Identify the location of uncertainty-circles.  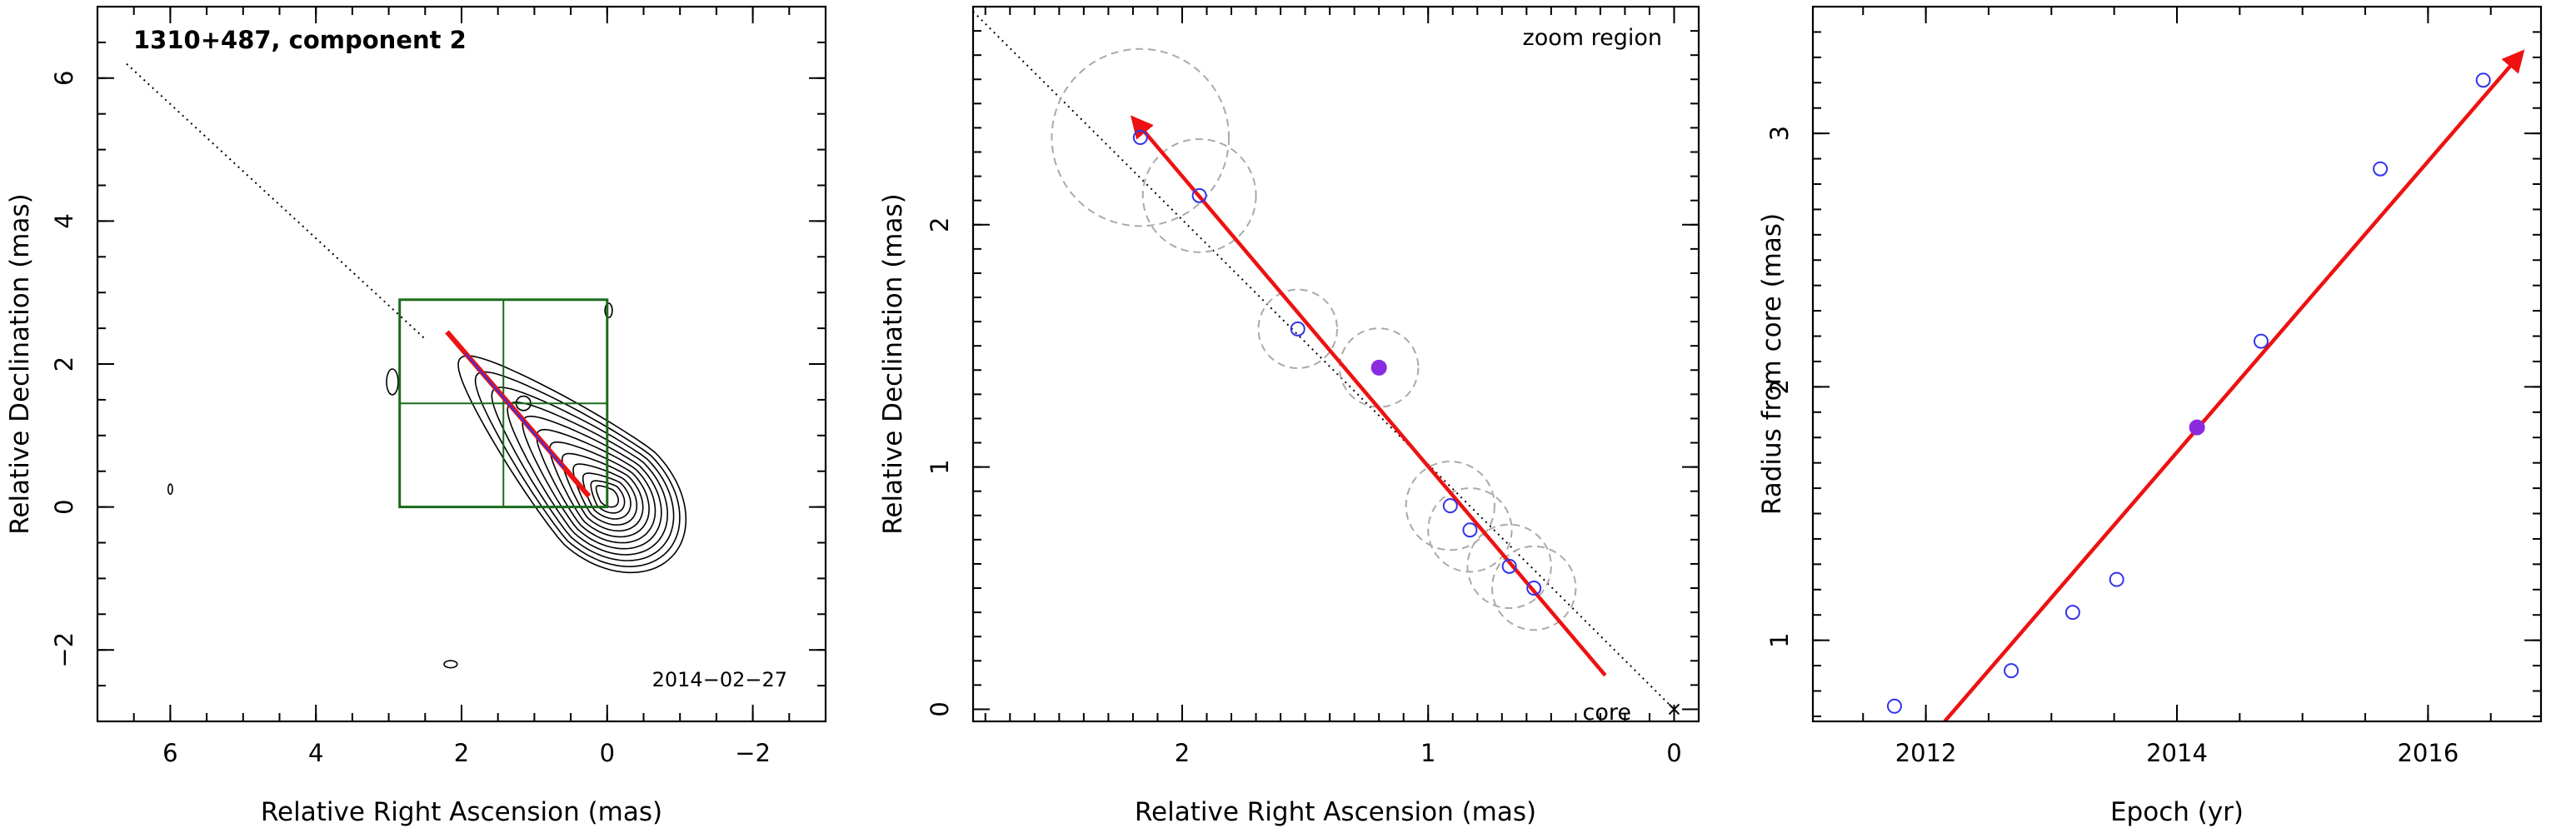
(1314, 339).